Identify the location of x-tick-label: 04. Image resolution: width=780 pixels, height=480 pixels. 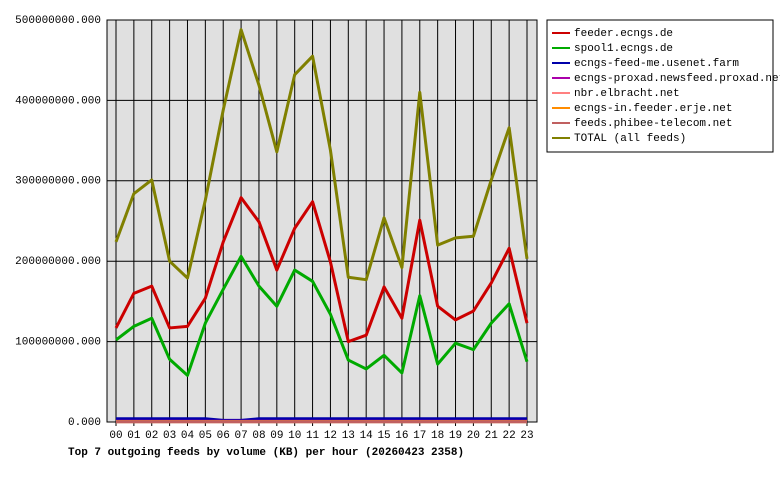
(188, 436).